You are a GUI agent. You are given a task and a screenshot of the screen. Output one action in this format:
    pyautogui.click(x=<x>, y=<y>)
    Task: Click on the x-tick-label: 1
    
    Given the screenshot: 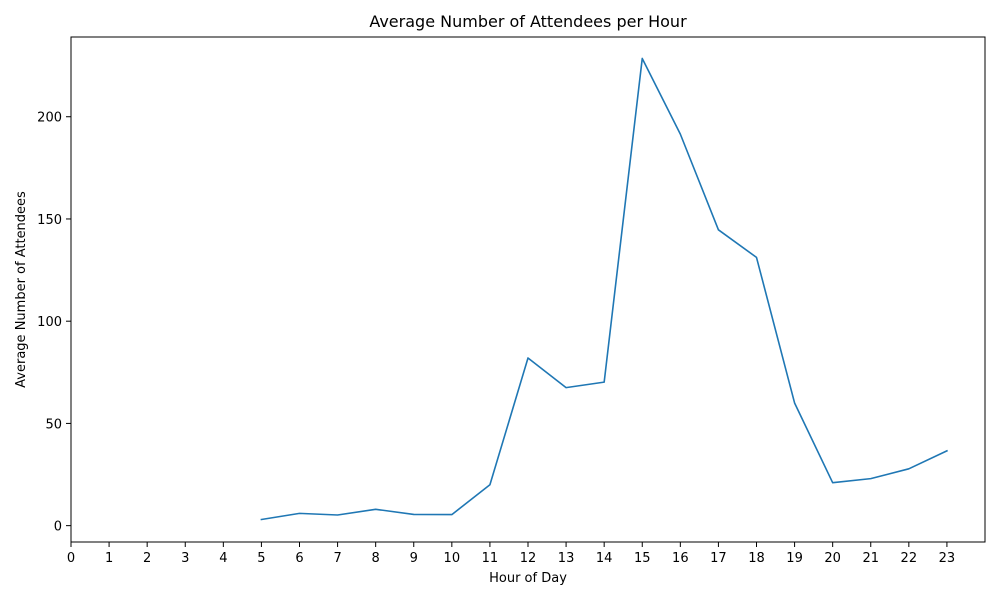 What is the action you would take?
    pyautogui.click(x=109, y=558)
    